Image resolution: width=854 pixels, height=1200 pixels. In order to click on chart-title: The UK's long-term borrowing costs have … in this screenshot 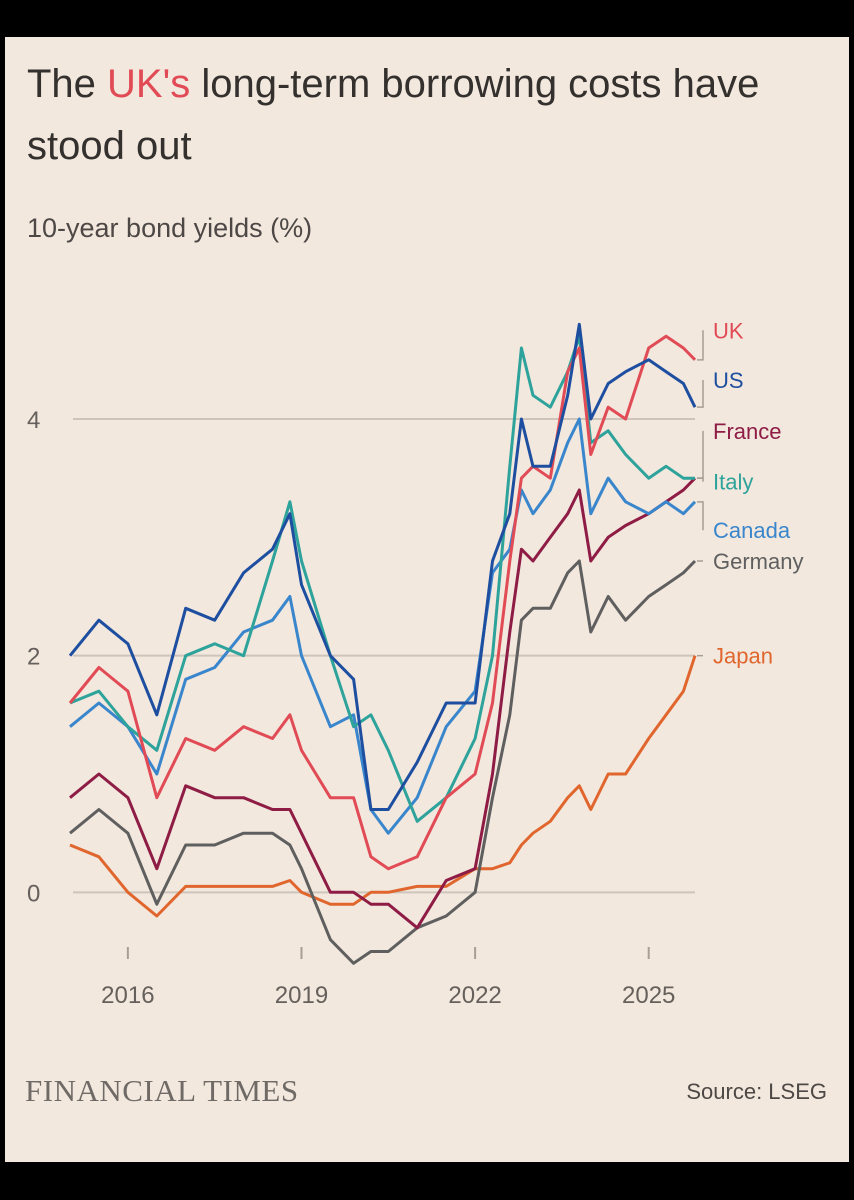, I will do `click(427, 115)`.